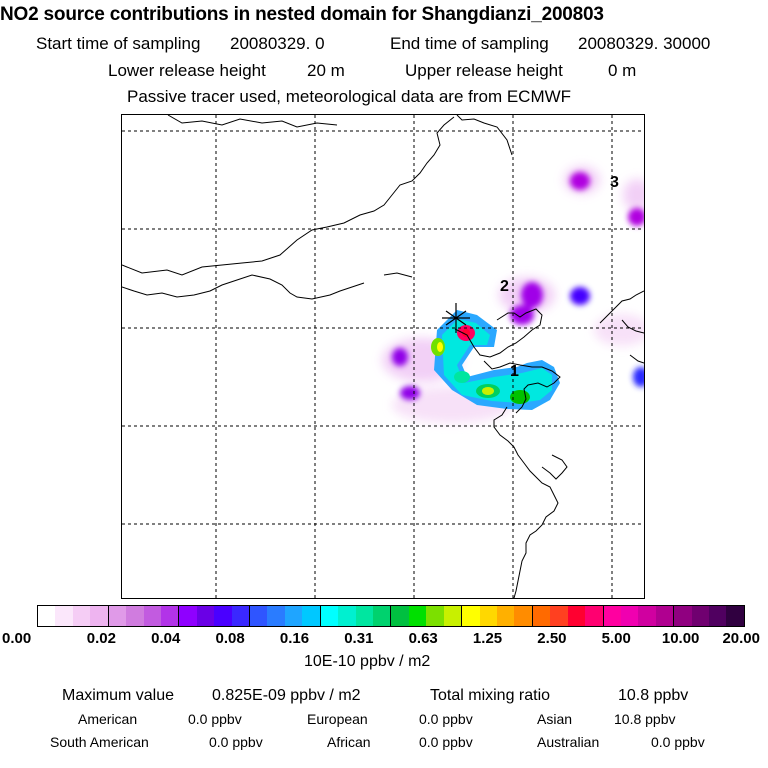 Image resolution: width=768 pixels, height=768 pixels. What do you see at coordinates (504, 286) in the screenshot?
I see `contour-label-2: 2` at bounding box center [504, 286].